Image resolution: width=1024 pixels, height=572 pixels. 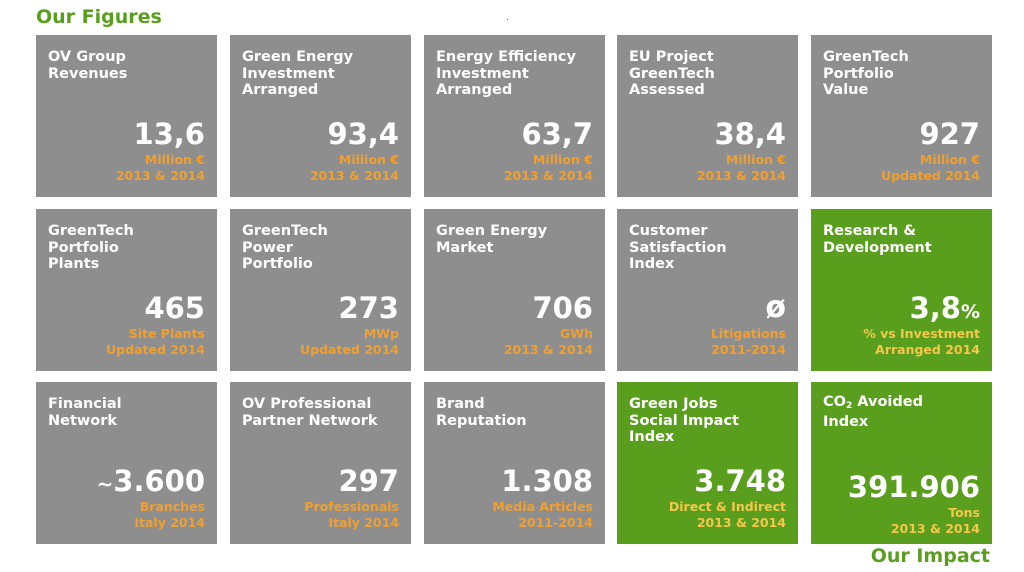 What do you see at coordinates (740, 481) in the screenshot?
I see `tile-value: 3.748` at bounding box center [740, 481].